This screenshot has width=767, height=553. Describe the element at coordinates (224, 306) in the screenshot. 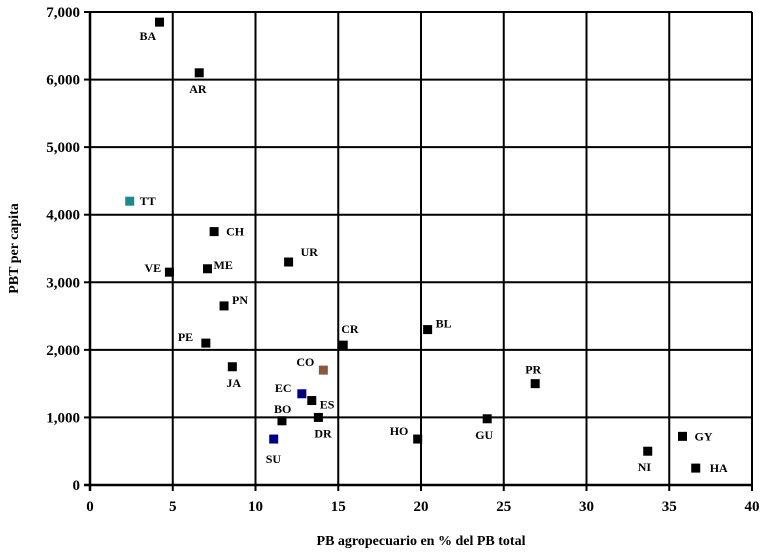

I see `point-marker-pn` at that location.